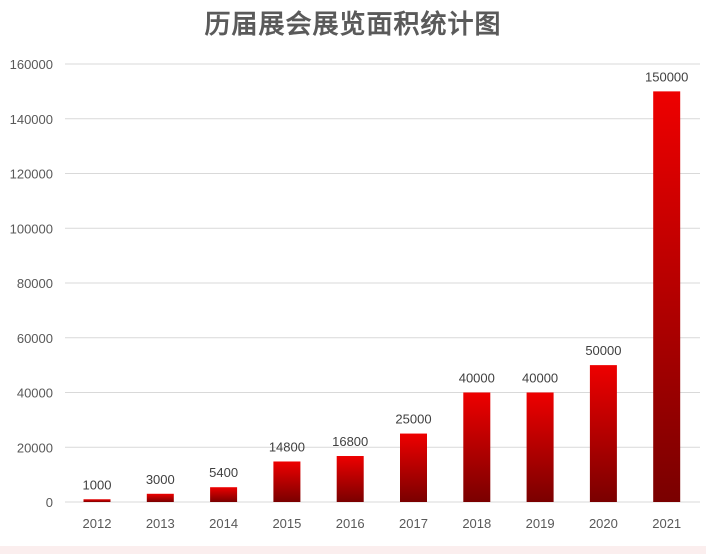 This screenshot has width=706, height=554. Describe the element at coordinates (353, 25) in the screenshot. I see `chart-title: 历届展会展览面积统计图` at that location.